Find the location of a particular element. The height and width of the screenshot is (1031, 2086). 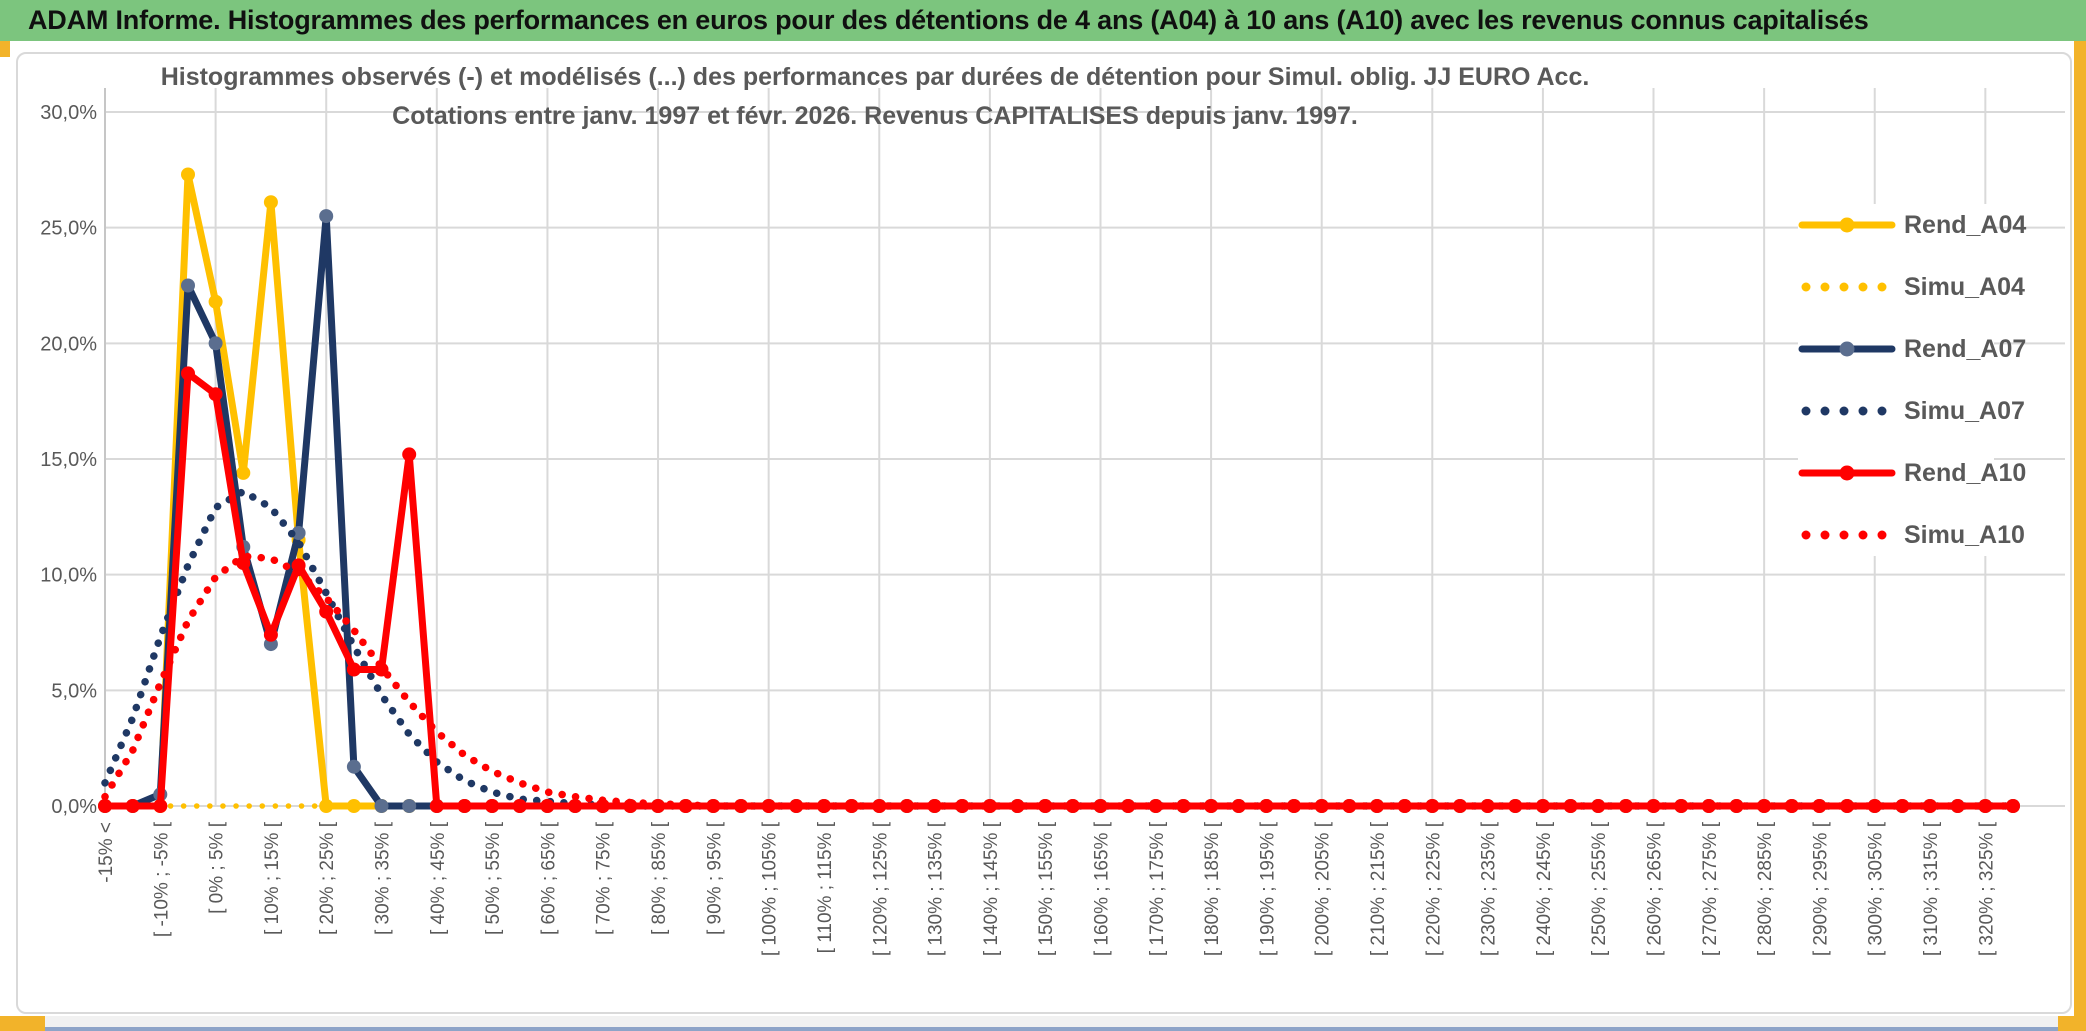

svg-text: 15,0% is located at coordinates (68, 460).